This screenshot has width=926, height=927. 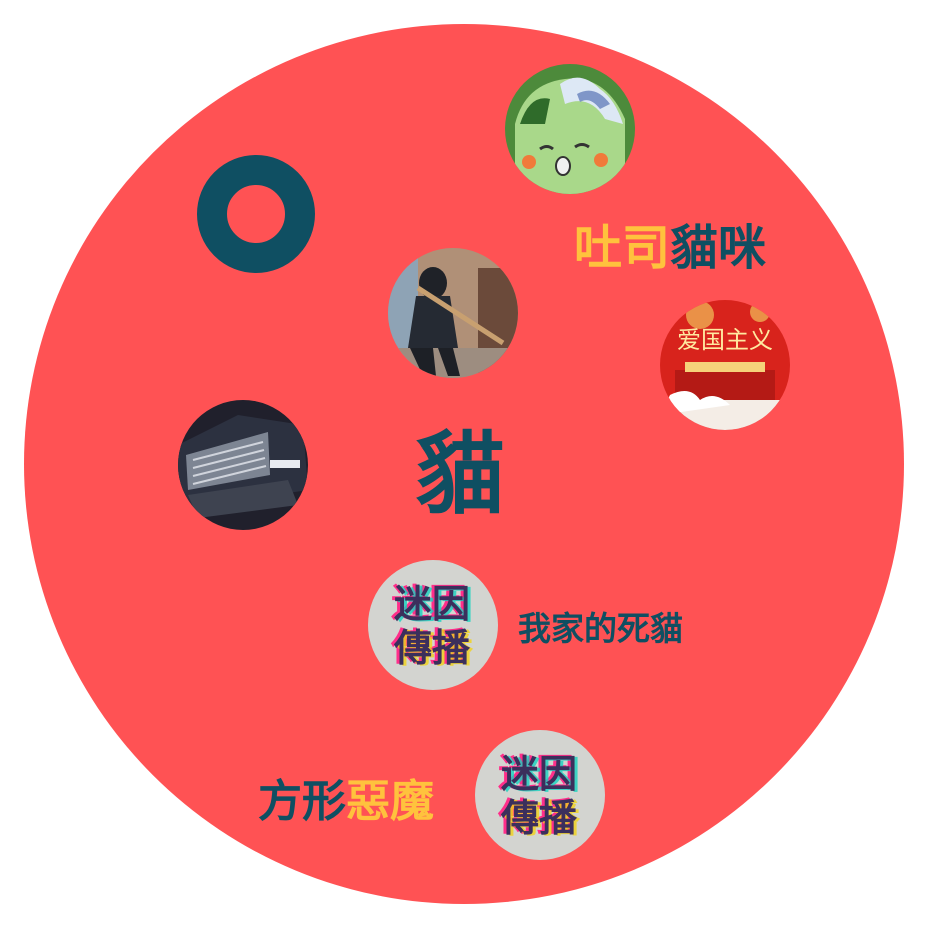 I want to click on stamp-2-line-2: 傳播, so click(x=539, y=817).